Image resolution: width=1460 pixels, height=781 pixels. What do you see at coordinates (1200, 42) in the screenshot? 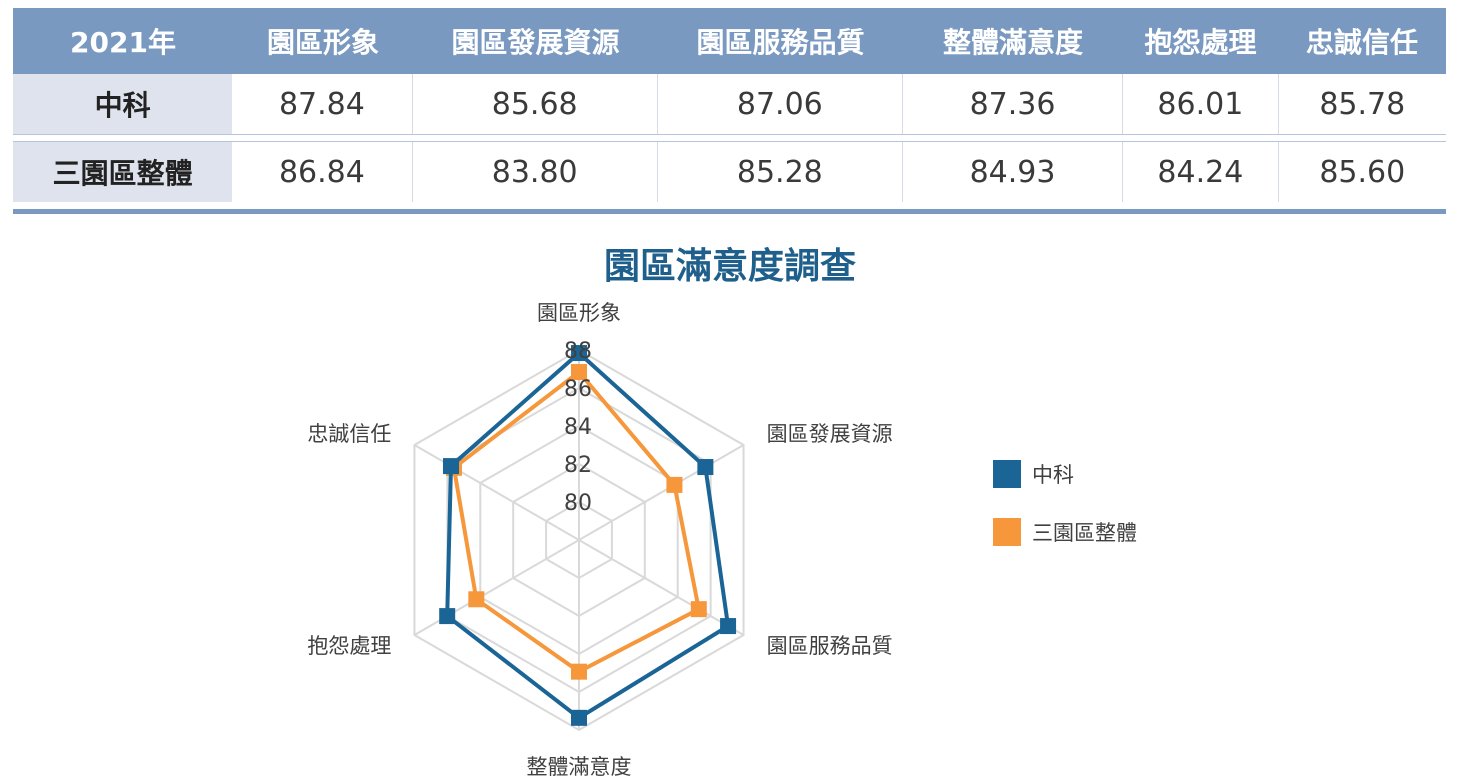
I see `header-complaint-handling: 抱怨處理` at bounding box center [1200, 42].